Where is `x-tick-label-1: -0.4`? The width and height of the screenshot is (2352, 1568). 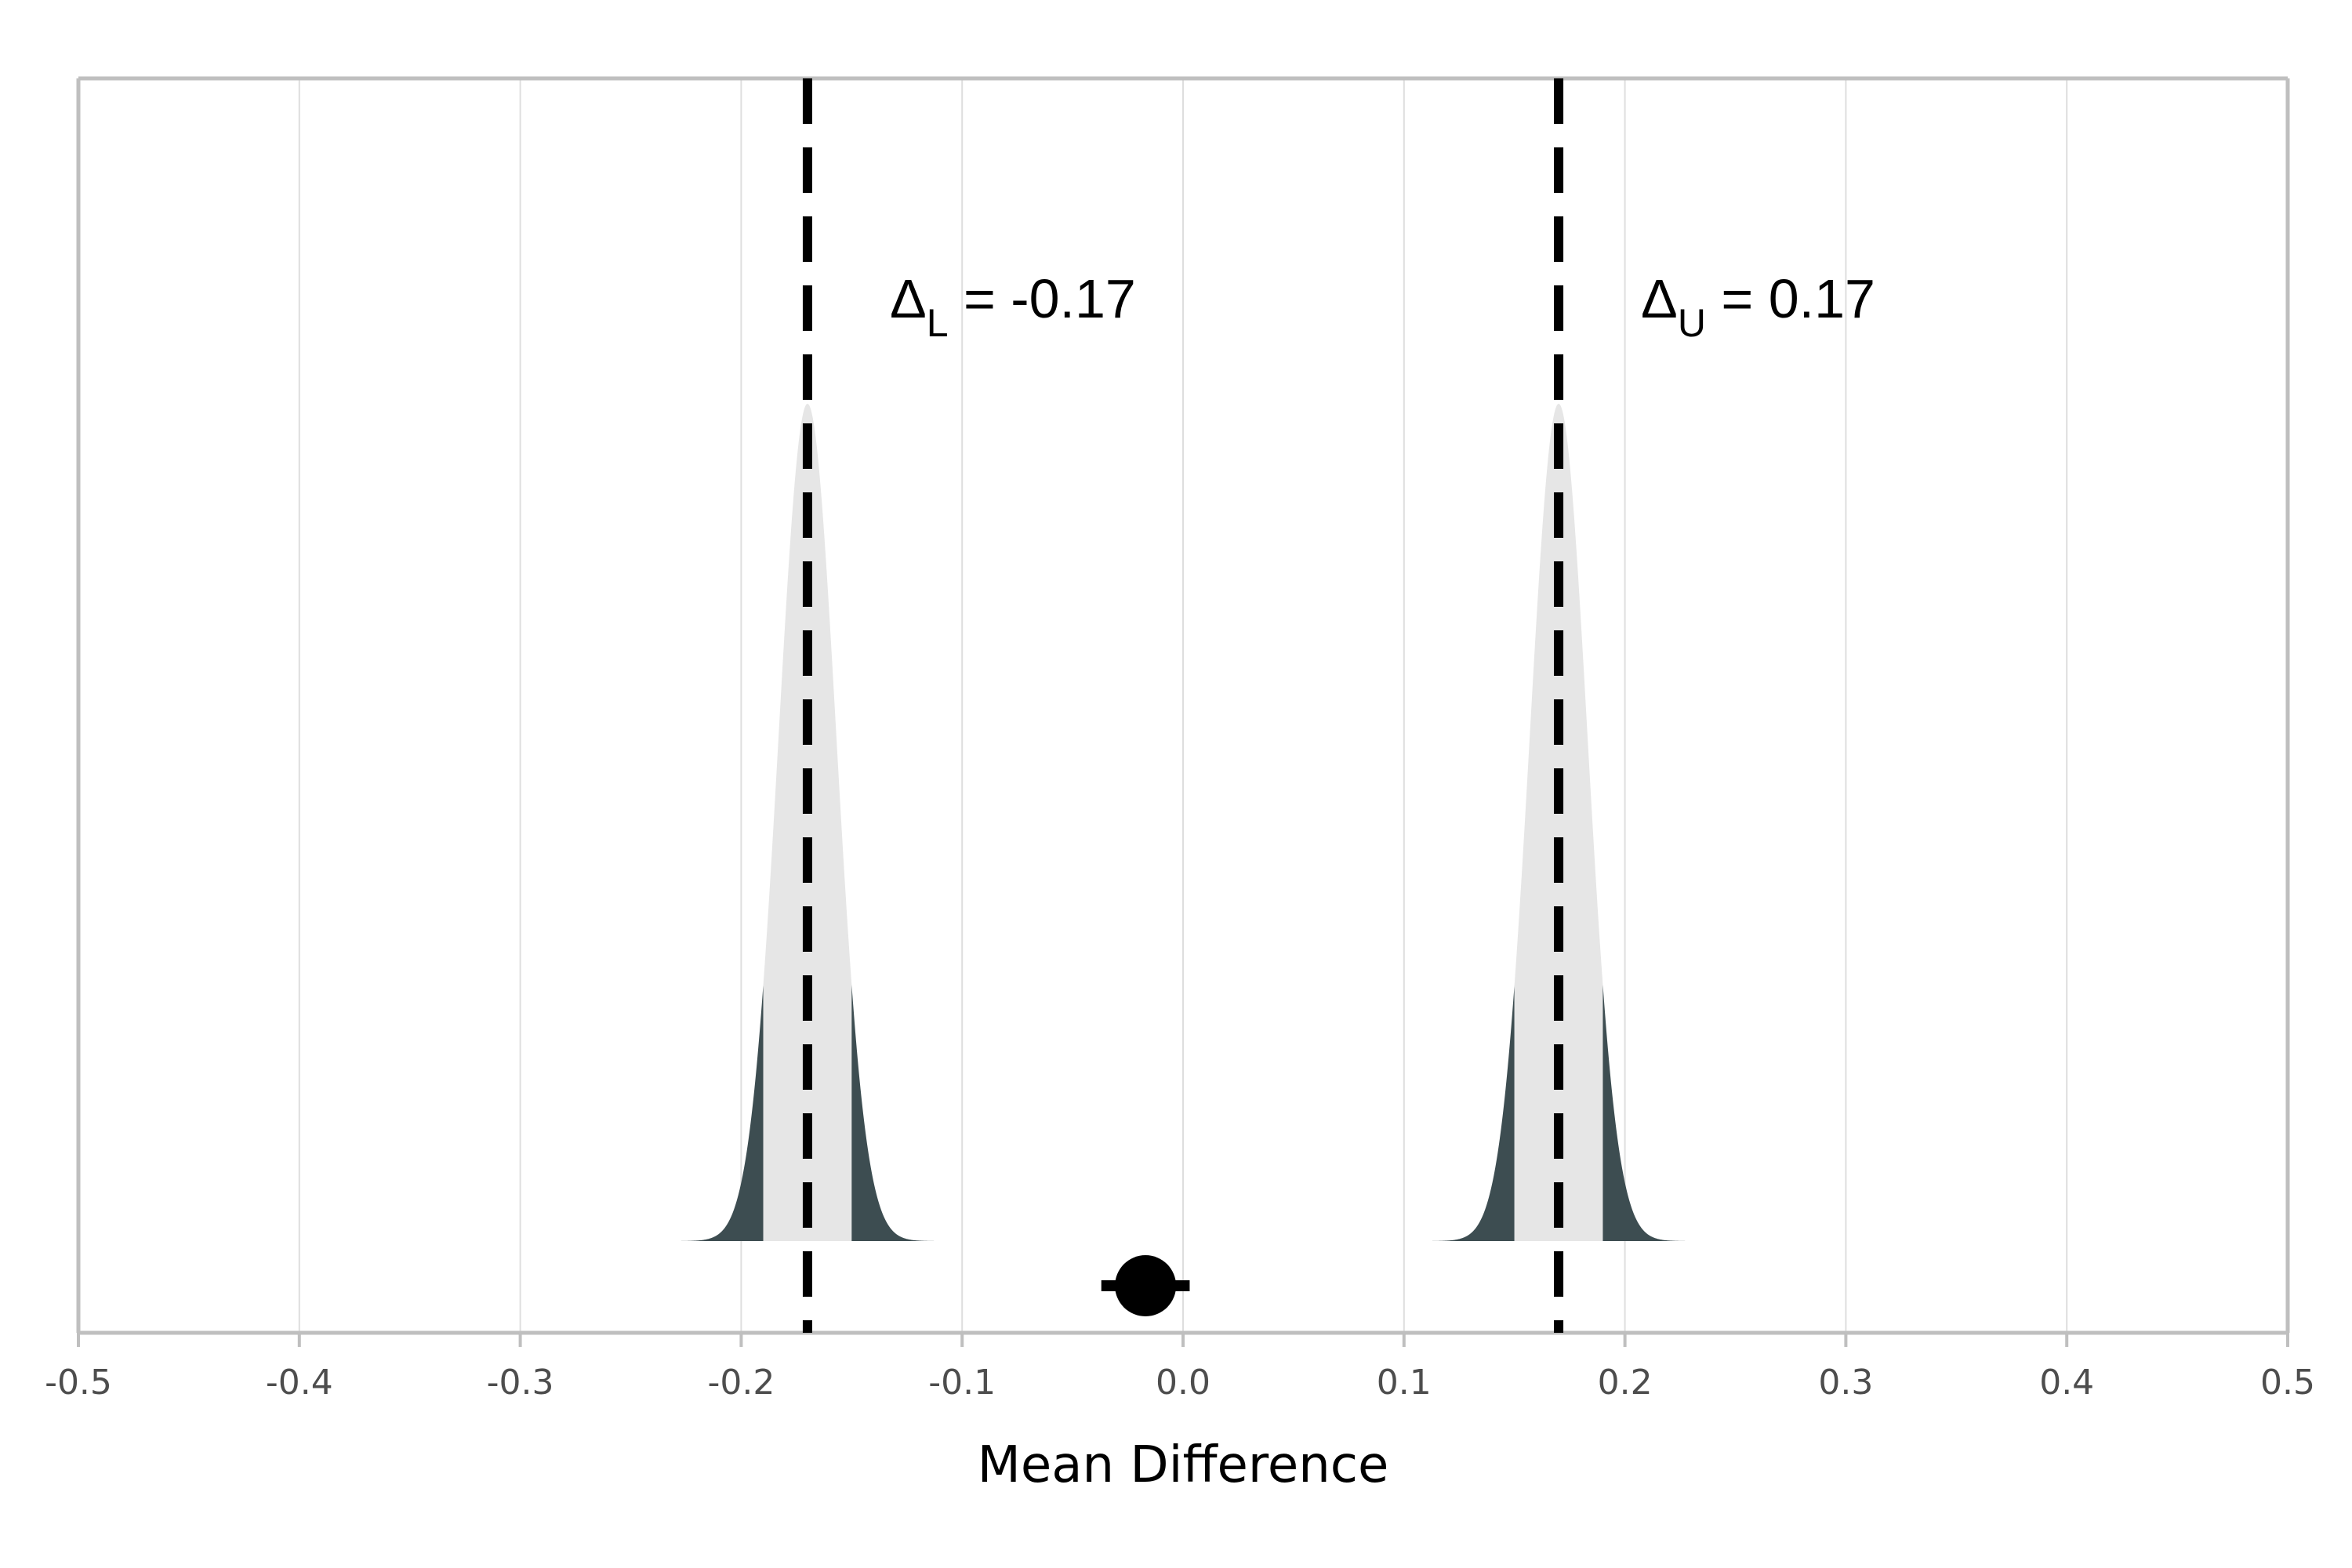
x-tick-label-1: -0.4 is located at coordinates (299, 1383).